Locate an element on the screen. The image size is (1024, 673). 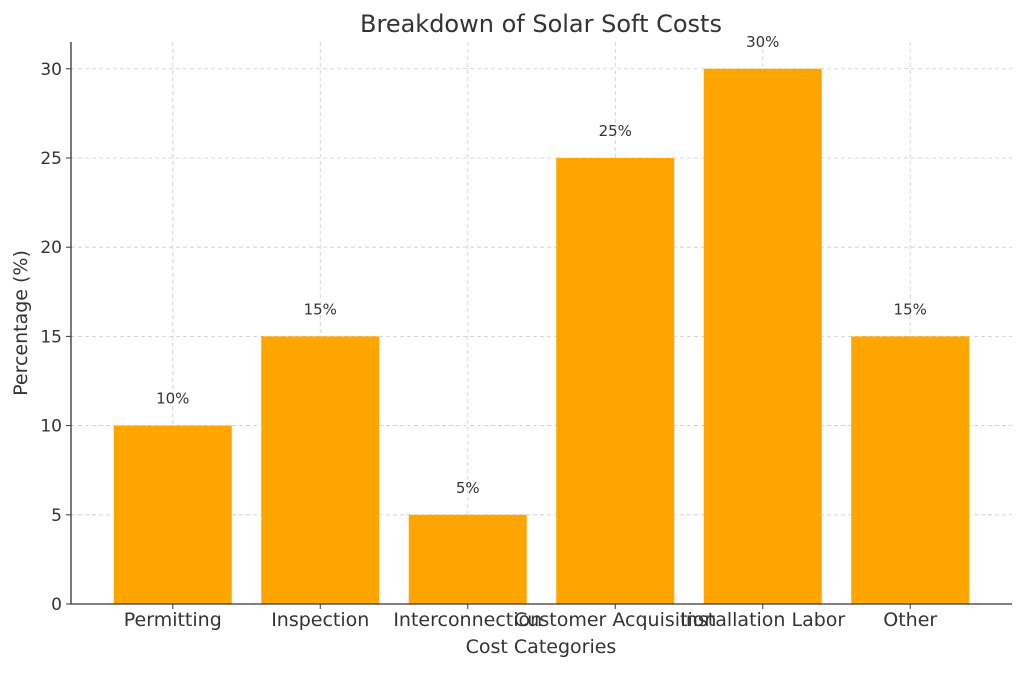
x-tick-label: Inspection is located at coordinates (320, 620).